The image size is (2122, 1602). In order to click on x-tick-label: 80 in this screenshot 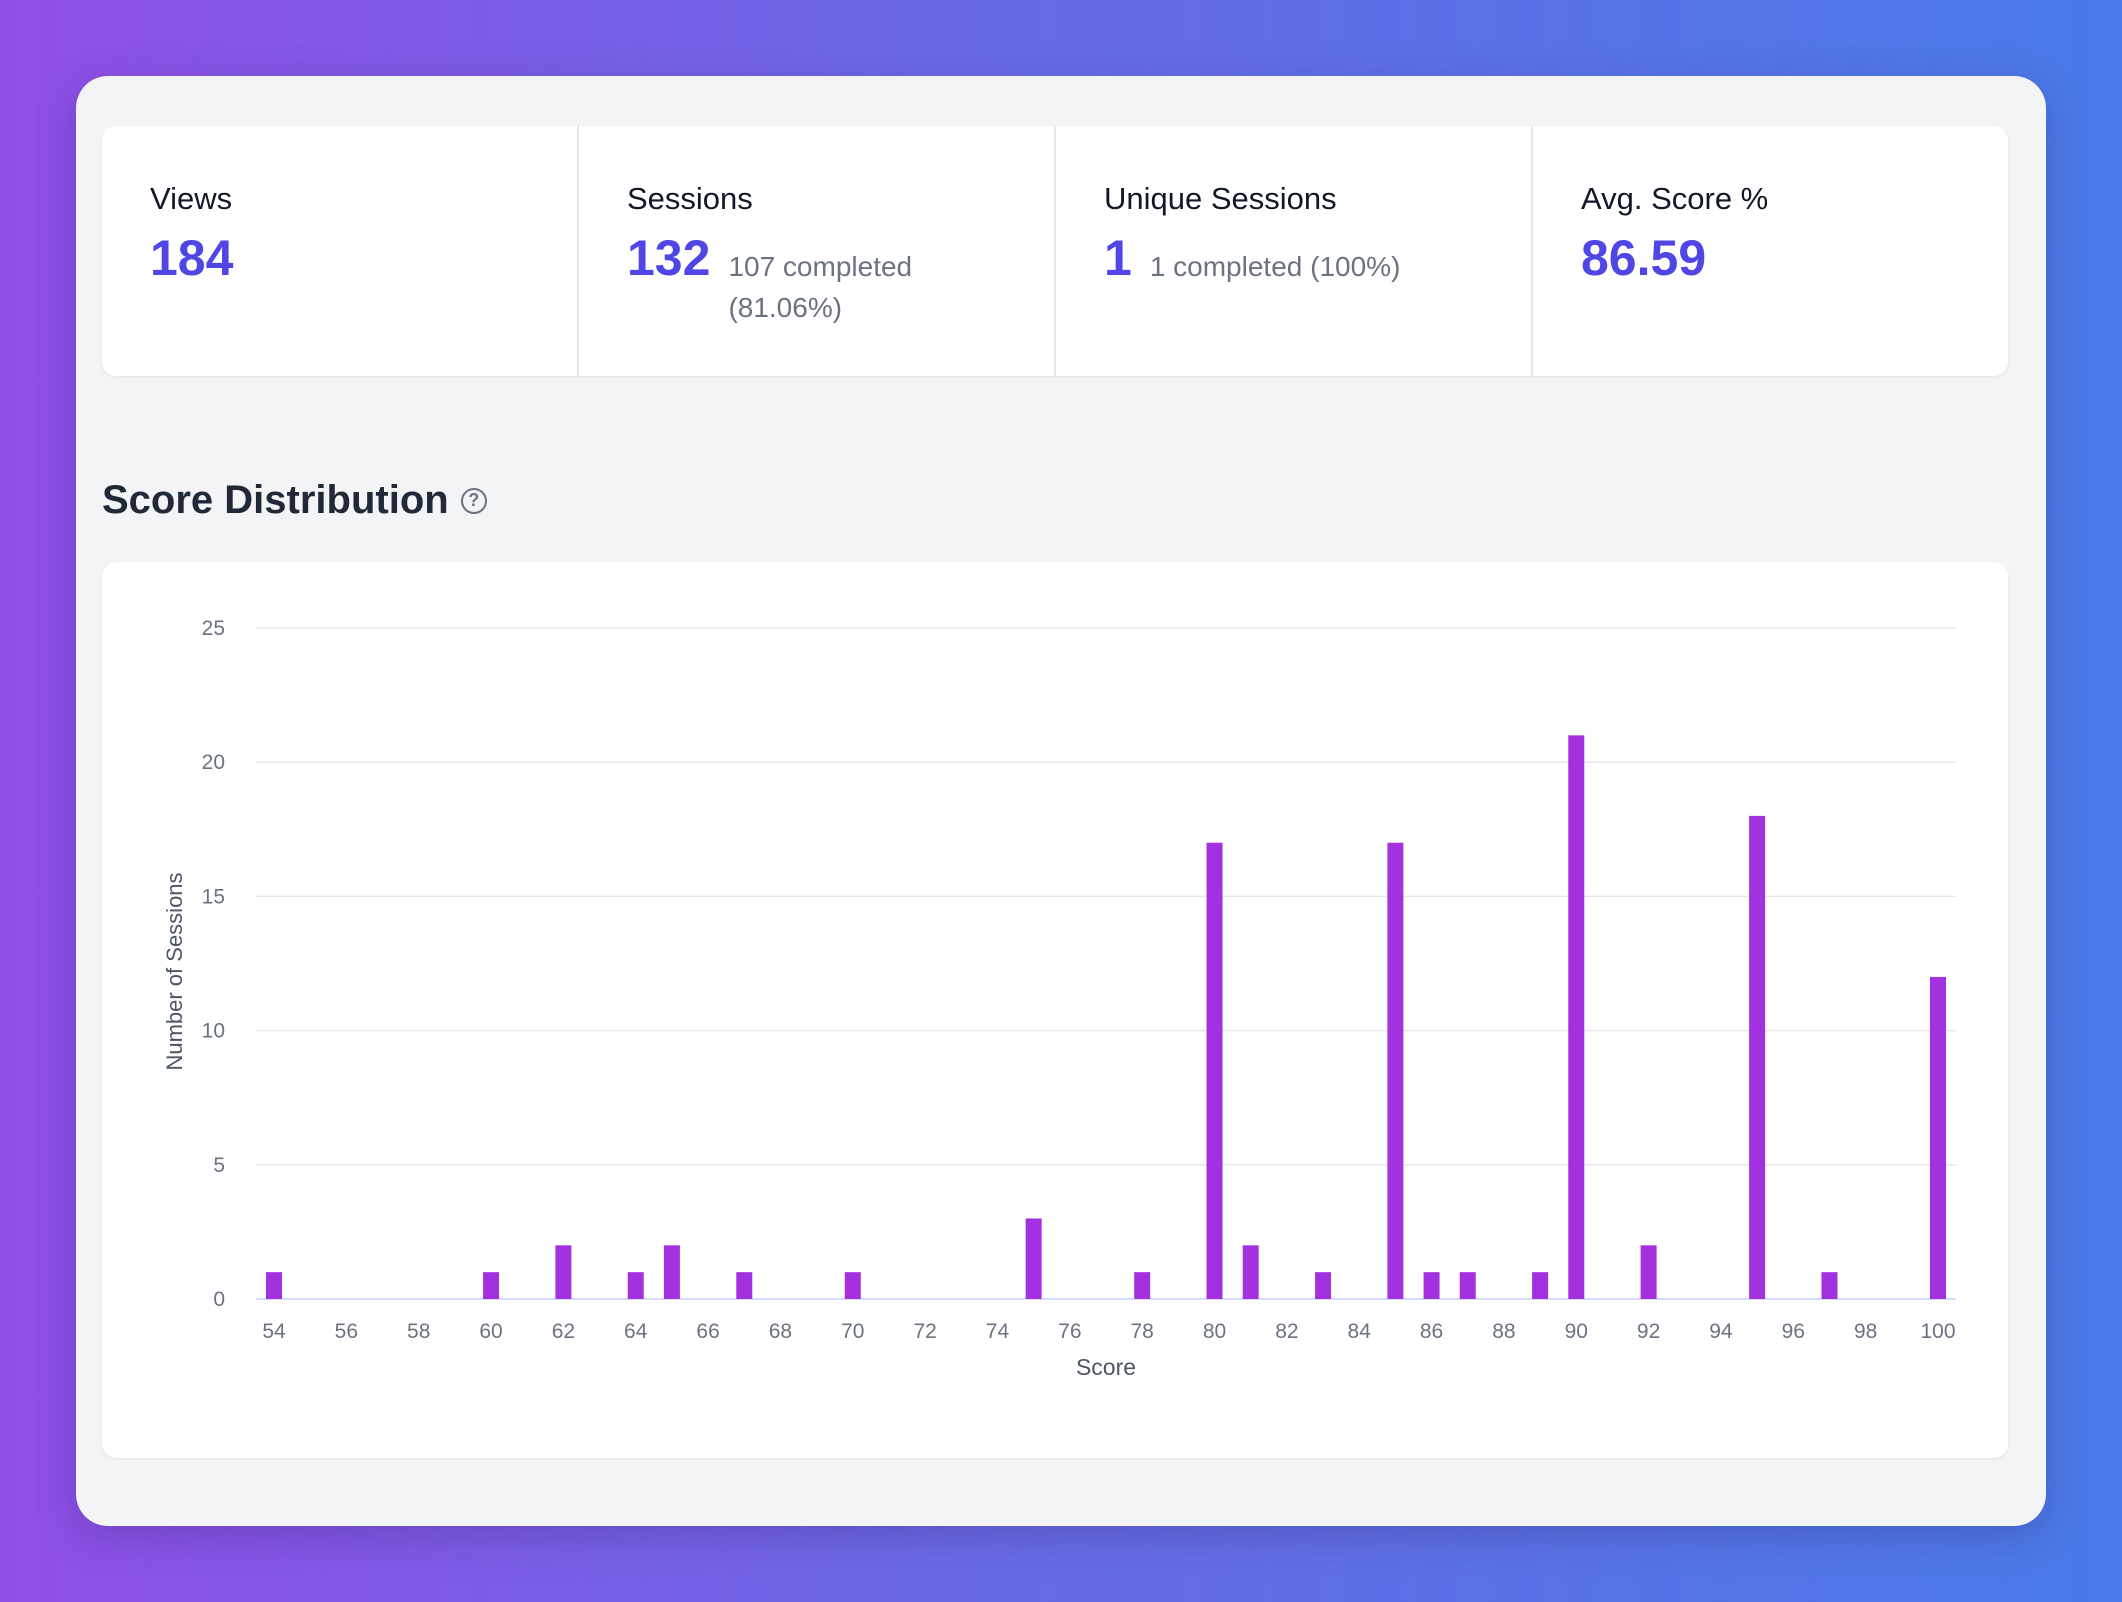, I will do `click(1214, 1331)`.